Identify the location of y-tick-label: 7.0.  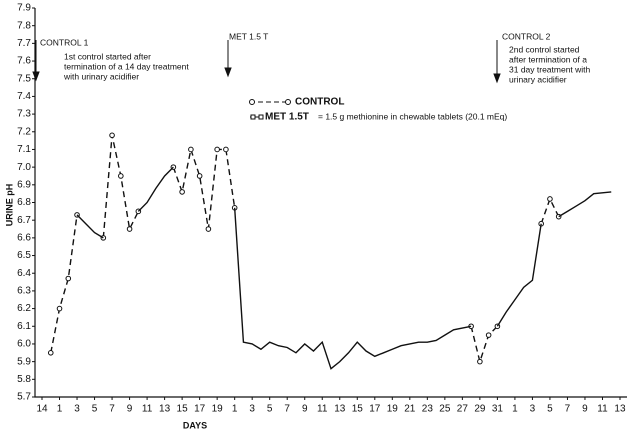
(24, 167).